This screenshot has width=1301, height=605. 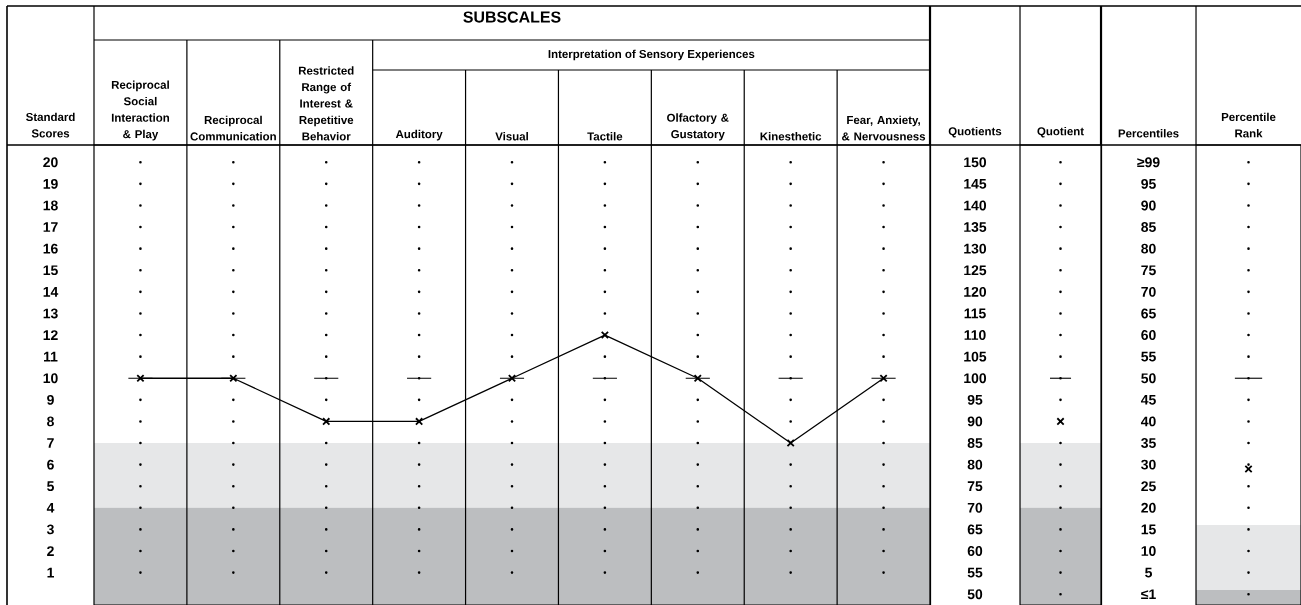 What do you see at coordinates (1148, 162) in the screenshot?
I see `y-tick-label: ≥99` at bounding box center [1148, 162].